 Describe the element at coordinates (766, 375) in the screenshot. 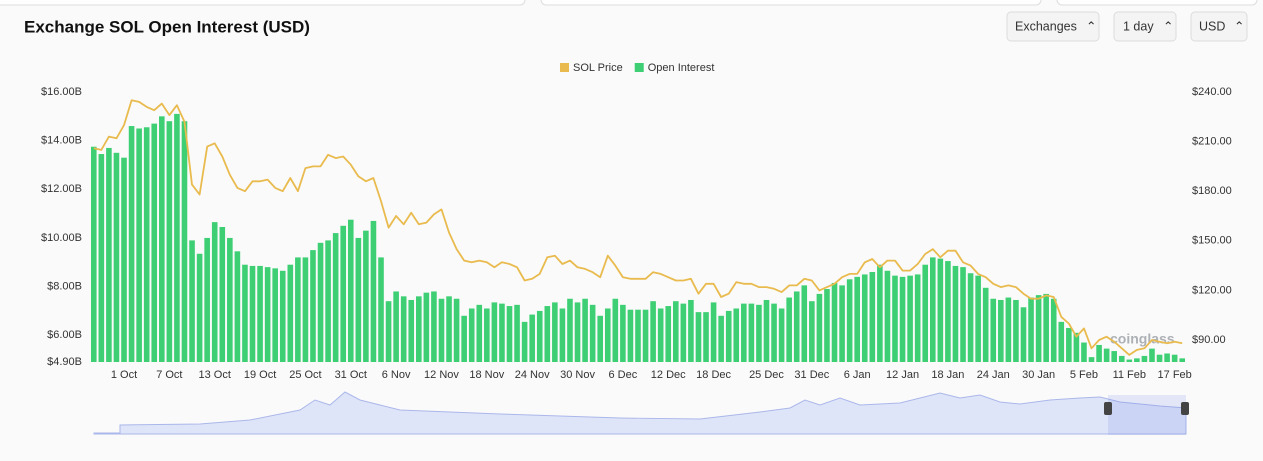

I see `x-tick-label: 25 Dec` at that location.